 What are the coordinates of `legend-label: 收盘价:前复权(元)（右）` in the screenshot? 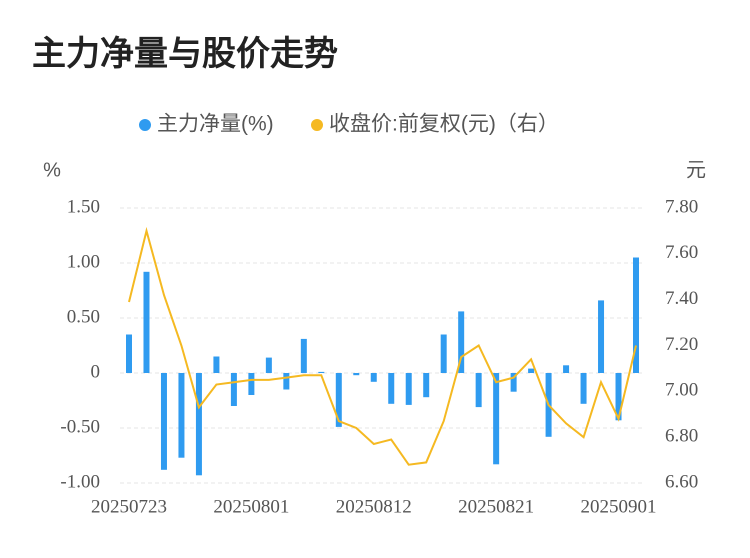 It's located at (444, 124).